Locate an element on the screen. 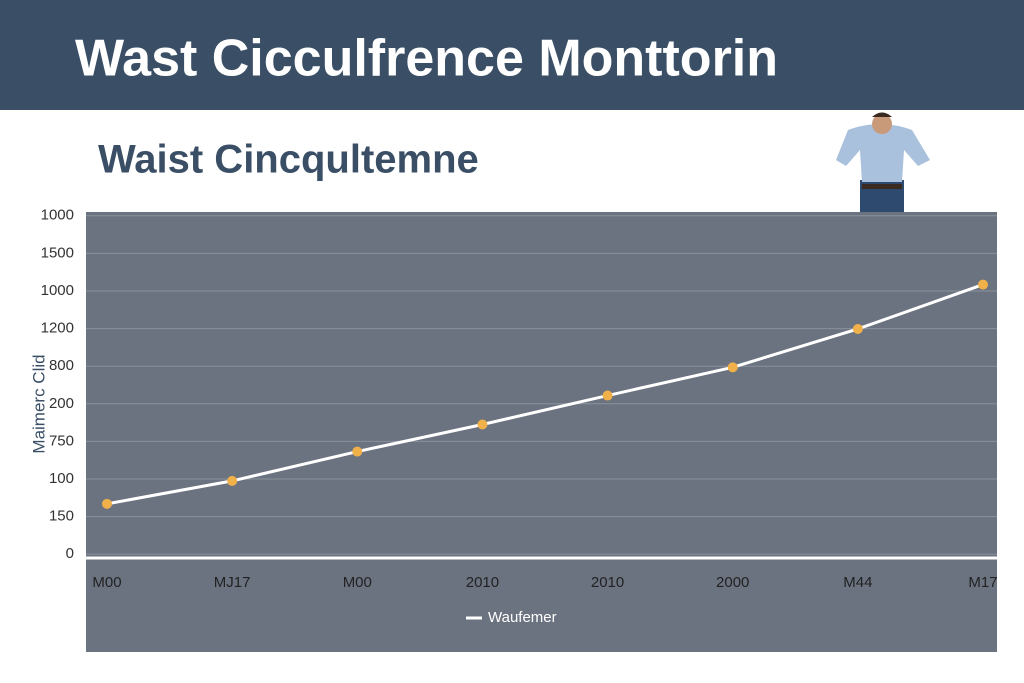 The image size is (1024, 683). x-tick-label: MJ17 is located at coordinates (232, 582).